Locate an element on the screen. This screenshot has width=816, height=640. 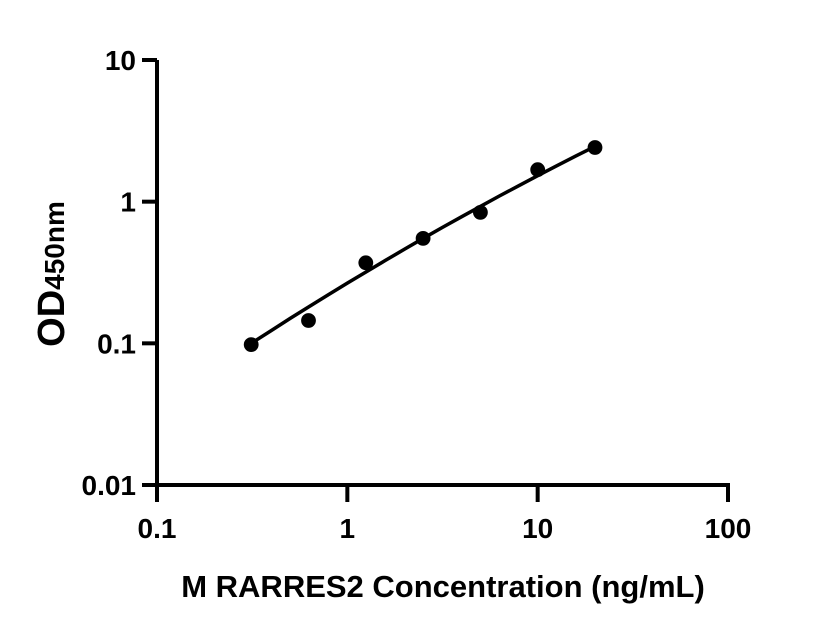
y-axis-tick-labels: 10 1 0.1 0.01 is located at coordinates (109, 273).